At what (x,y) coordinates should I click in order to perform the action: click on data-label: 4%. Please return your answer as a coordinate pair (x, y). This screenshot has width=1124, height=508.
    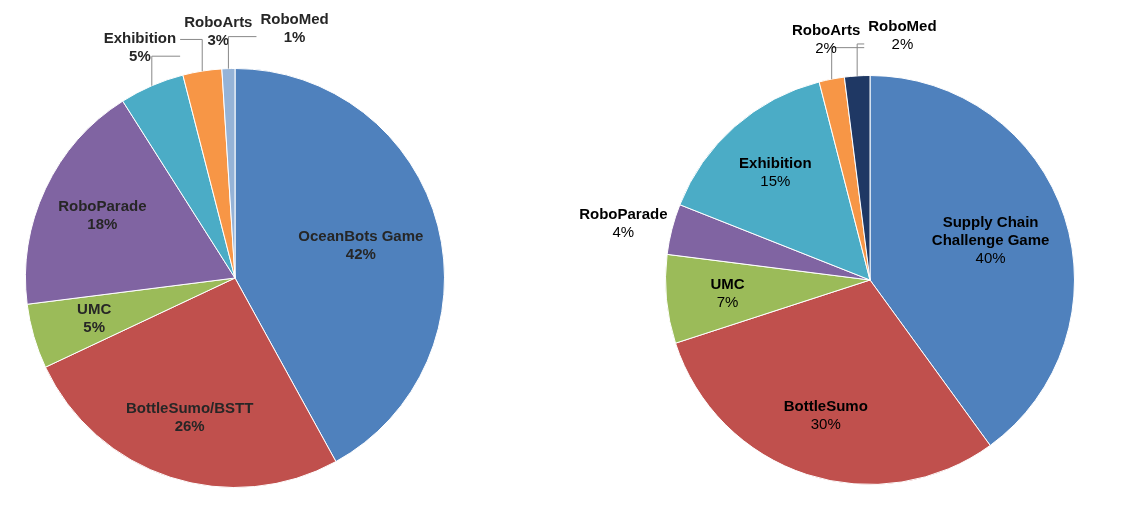
    Looking at the image, I should click on (623, 232).